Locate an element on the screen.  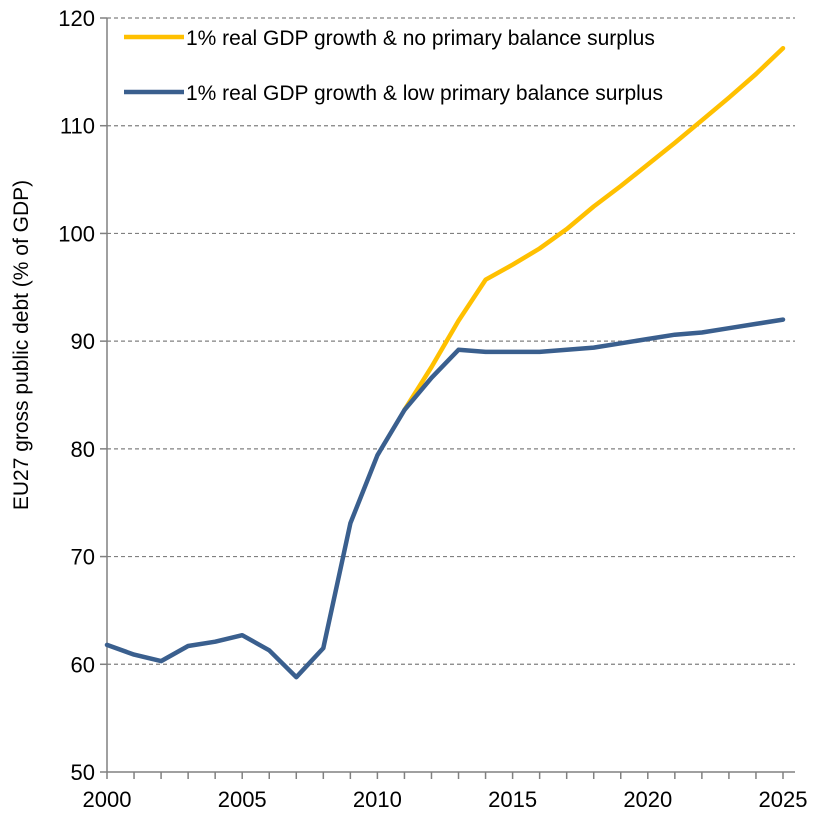
y-tick-label: 100 is located at coordinates (76, 233).